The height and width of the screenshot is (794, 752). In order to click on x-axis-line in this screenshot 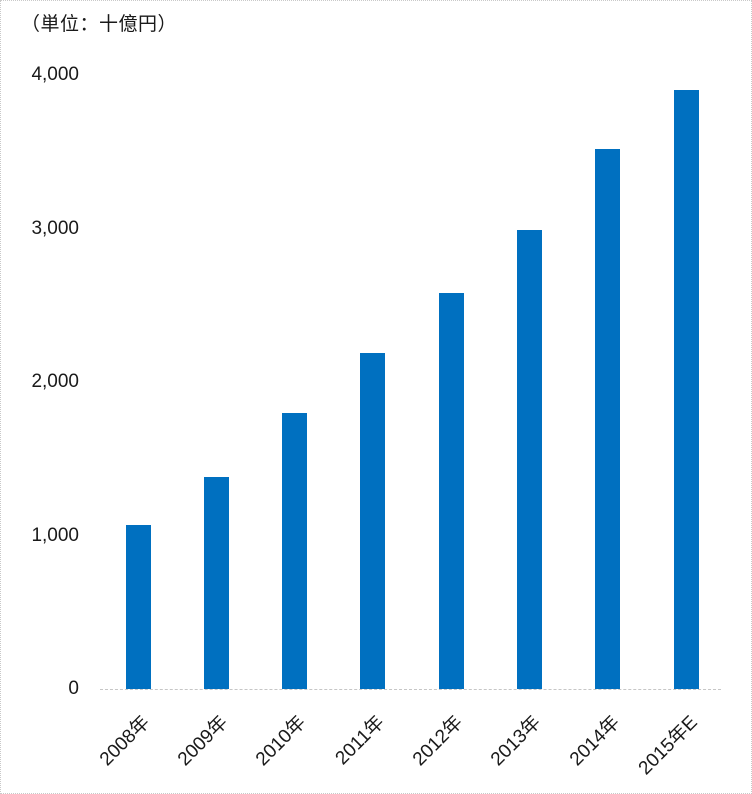, I will do `click(410, 689)`.